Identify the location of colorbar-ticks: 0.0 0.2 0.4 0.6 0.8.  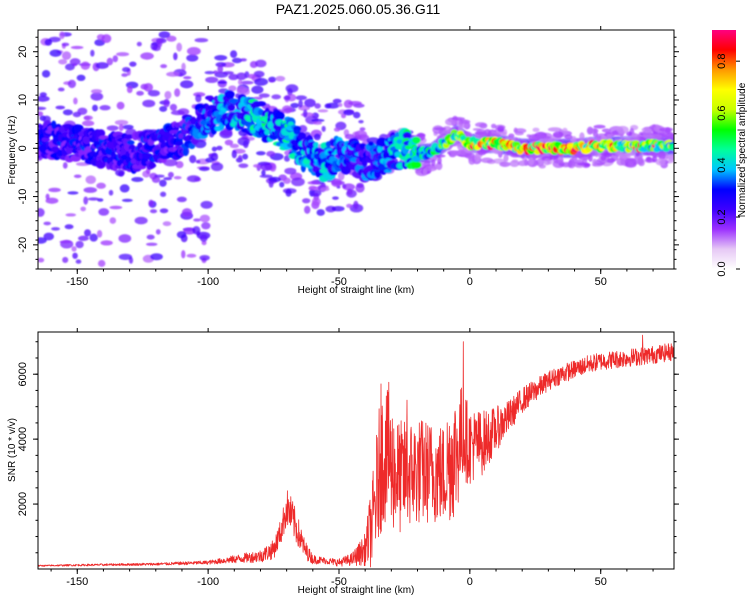
(728, 165).